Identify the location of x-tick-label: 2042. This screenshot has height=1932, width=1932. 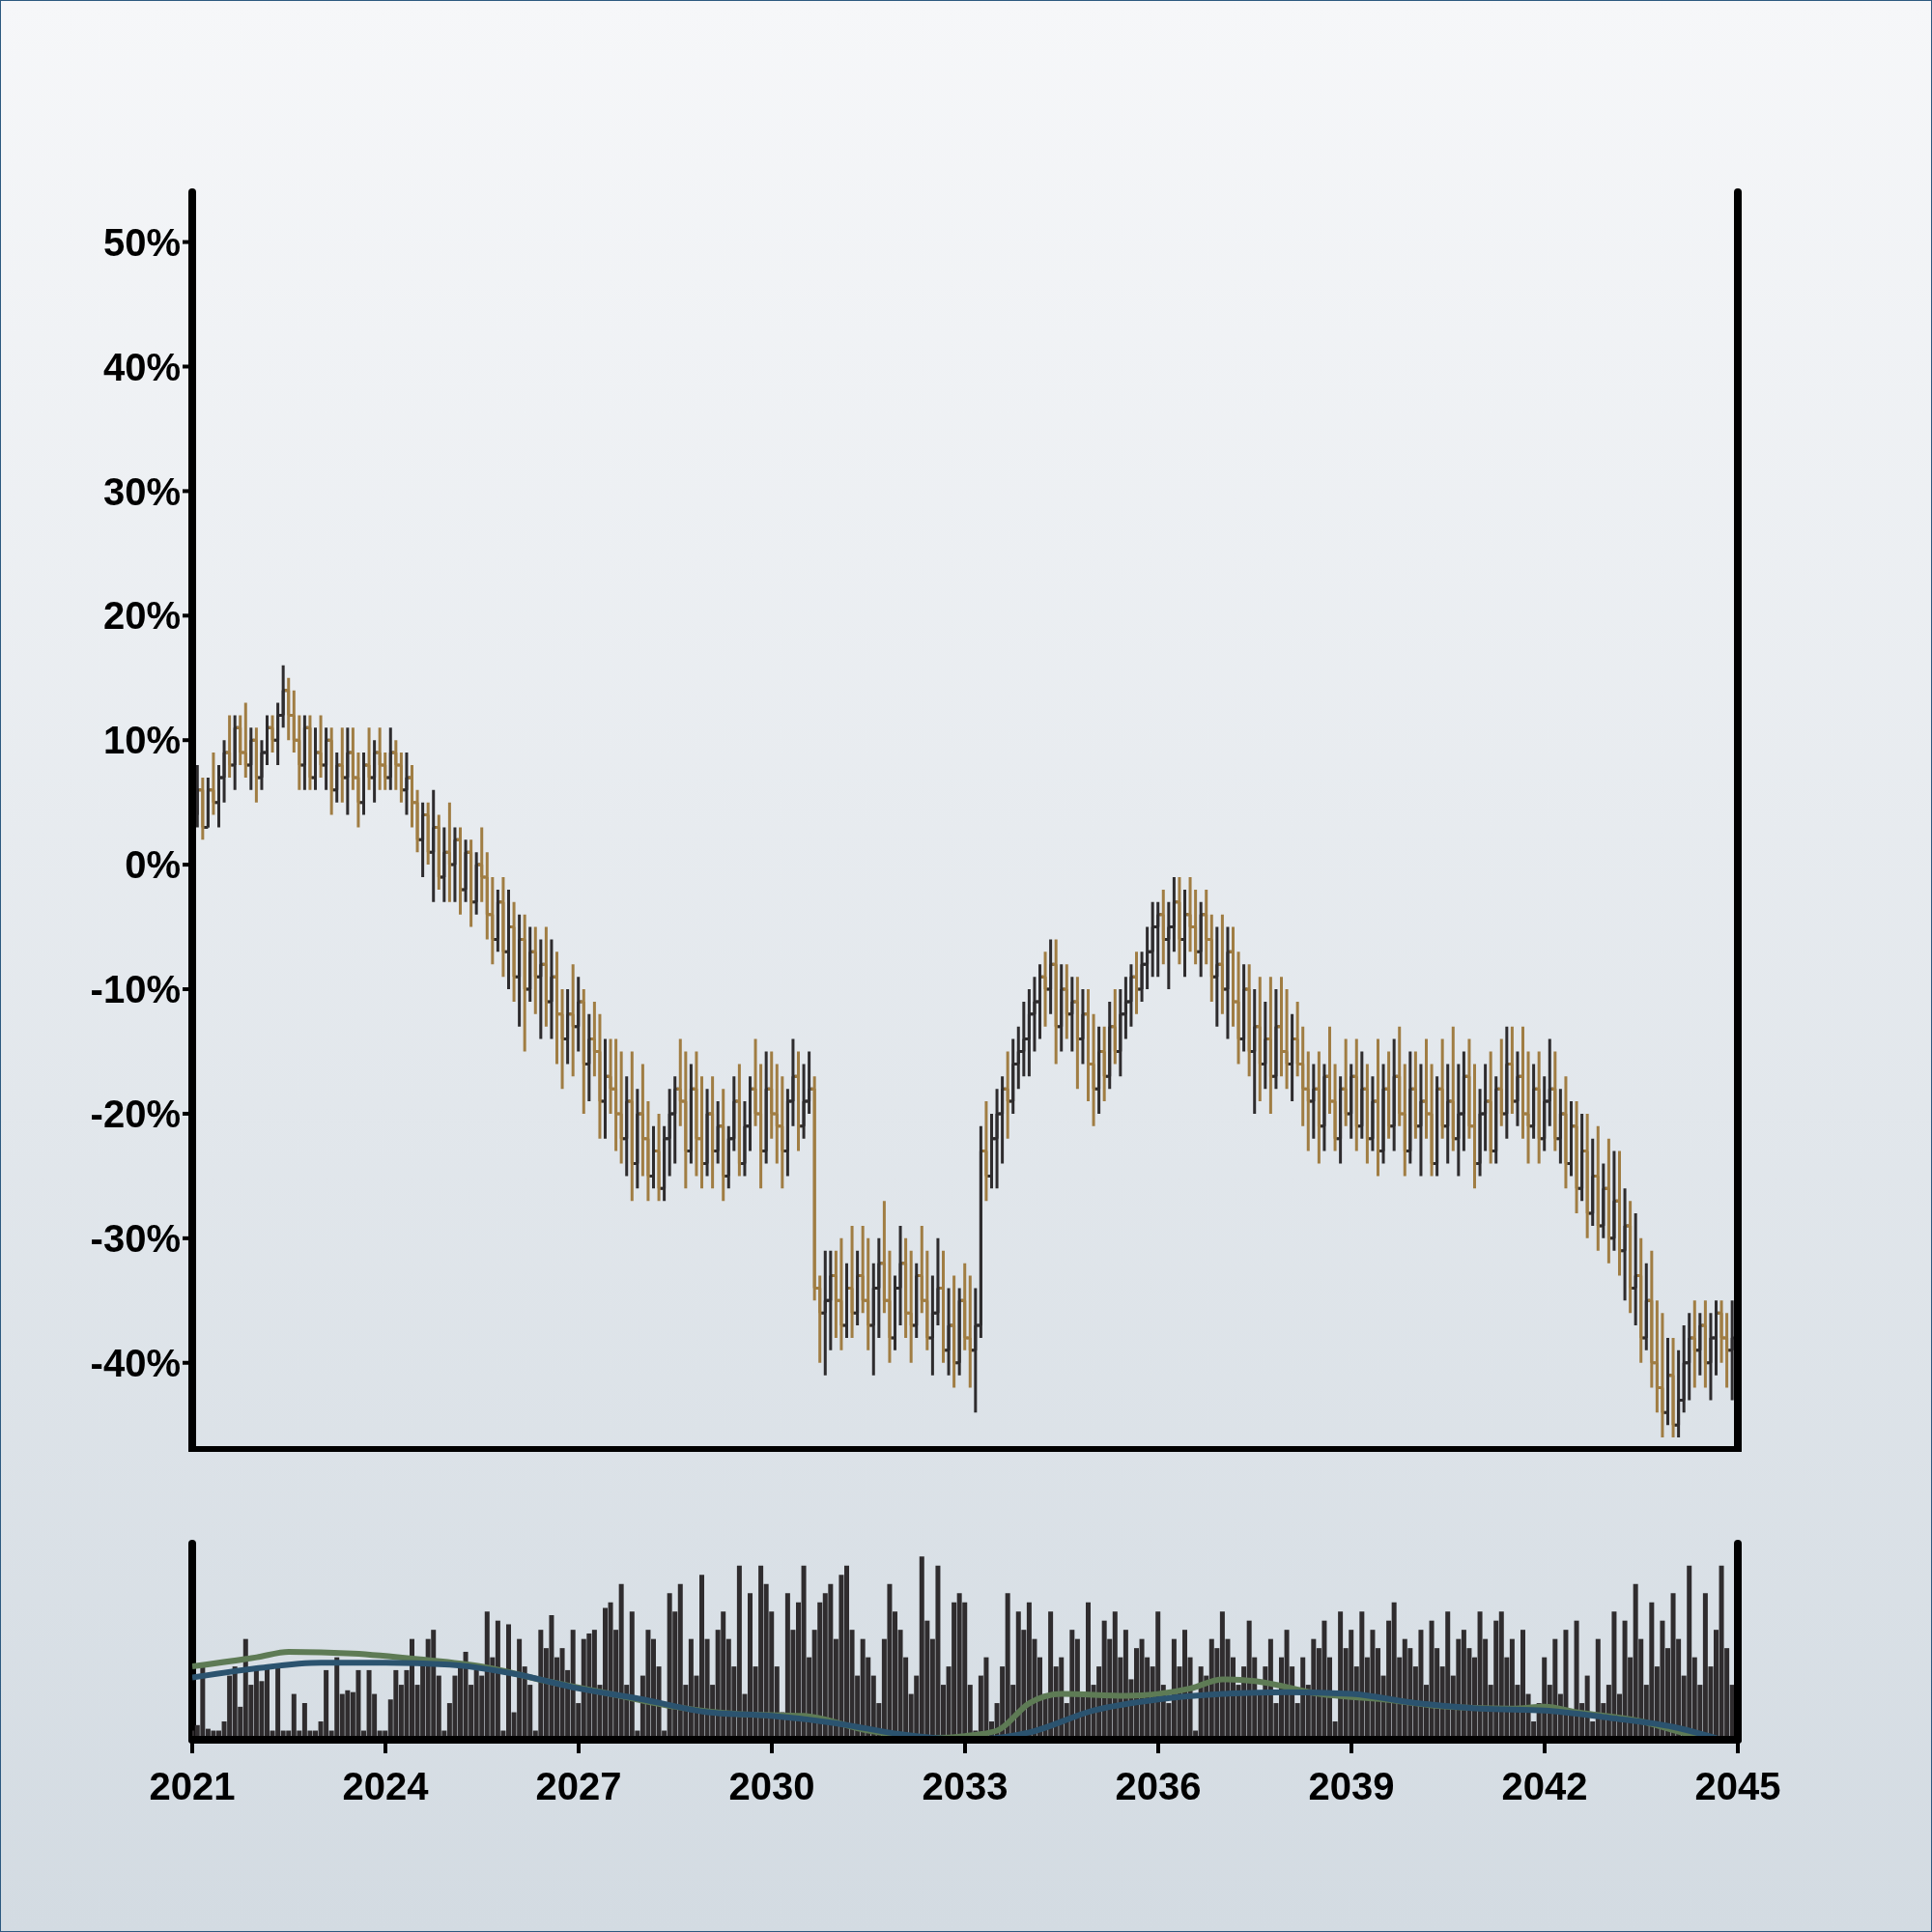
(1544, 1786).